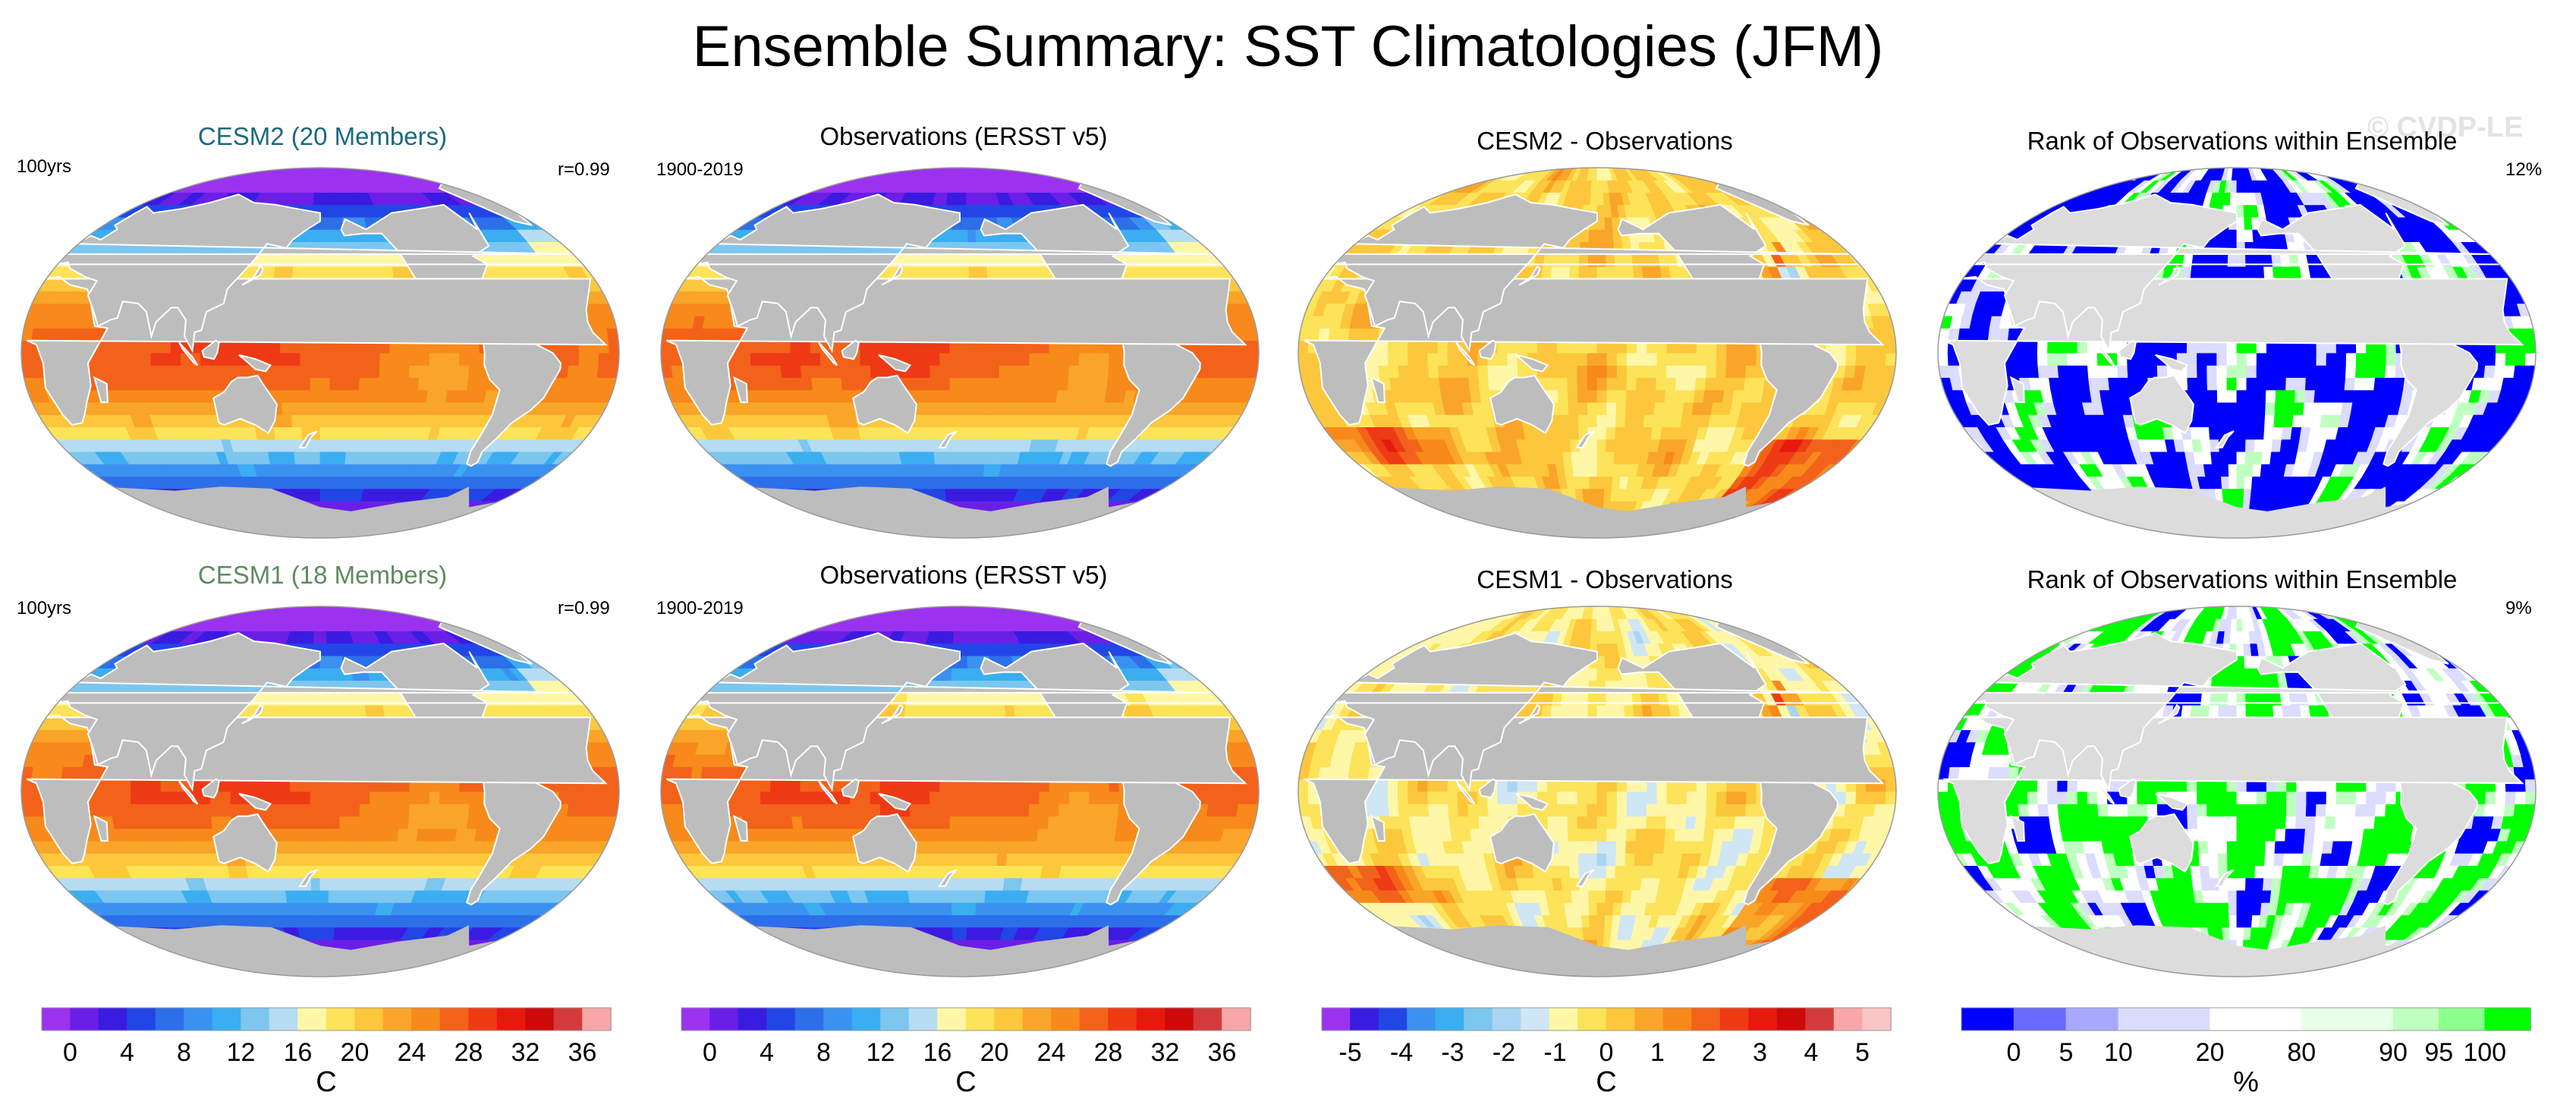  I want to click on panel-right-label: 12%, so click(2524, 169).